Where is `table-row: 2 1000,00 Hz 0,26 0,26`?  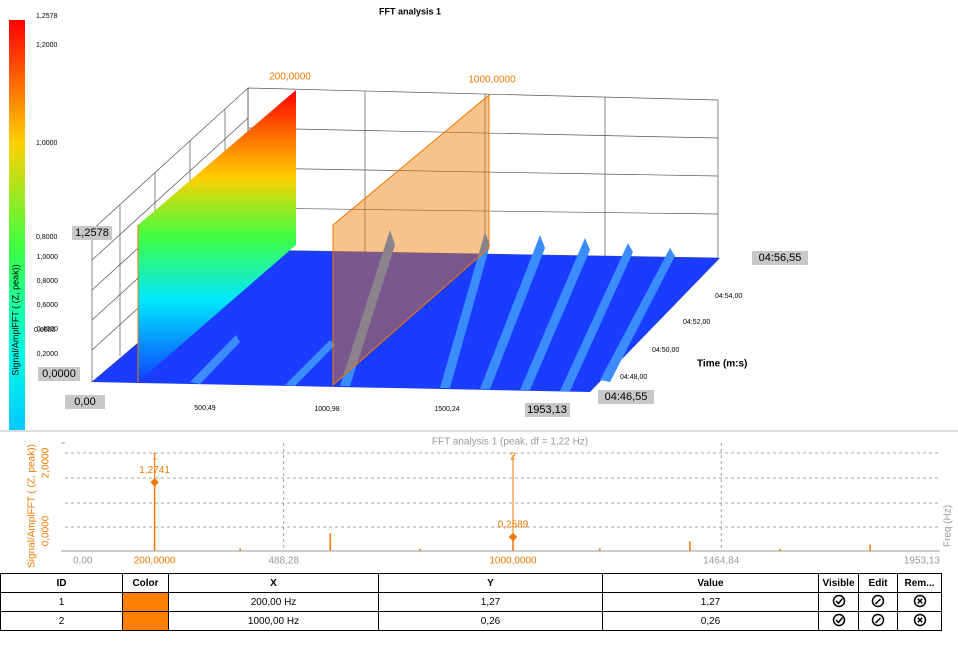
table-row: 2 1000,00 Hz 0,26 0,26 is located at coordinates (471, 621).